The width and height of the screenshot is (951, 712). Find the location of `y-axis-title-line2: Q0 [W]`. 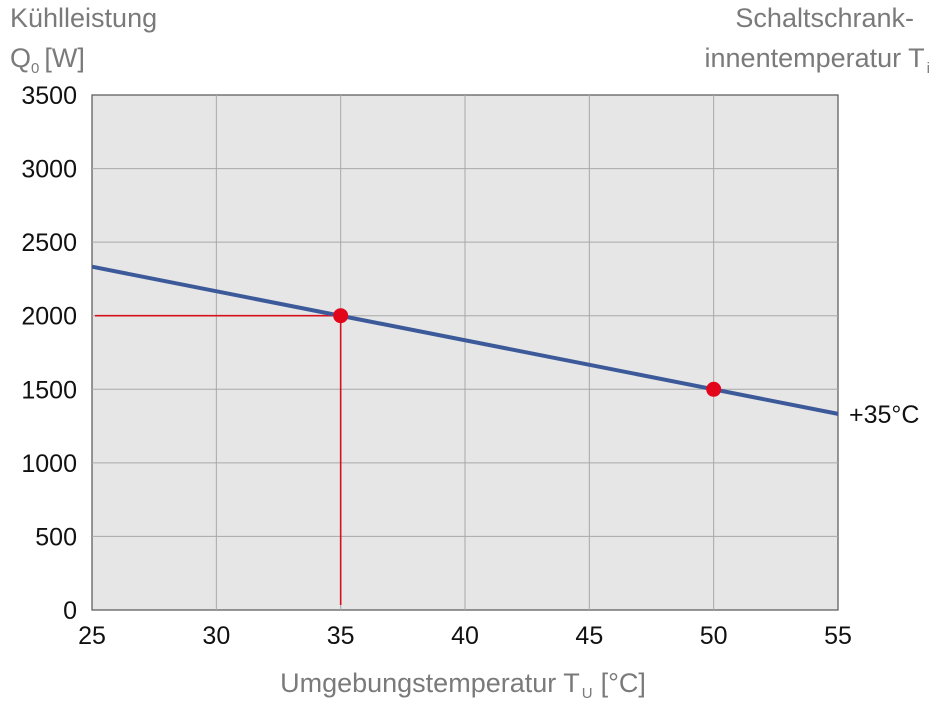

y-axis-title-line2: Q0 [W] is located at coordinates (47, 60).